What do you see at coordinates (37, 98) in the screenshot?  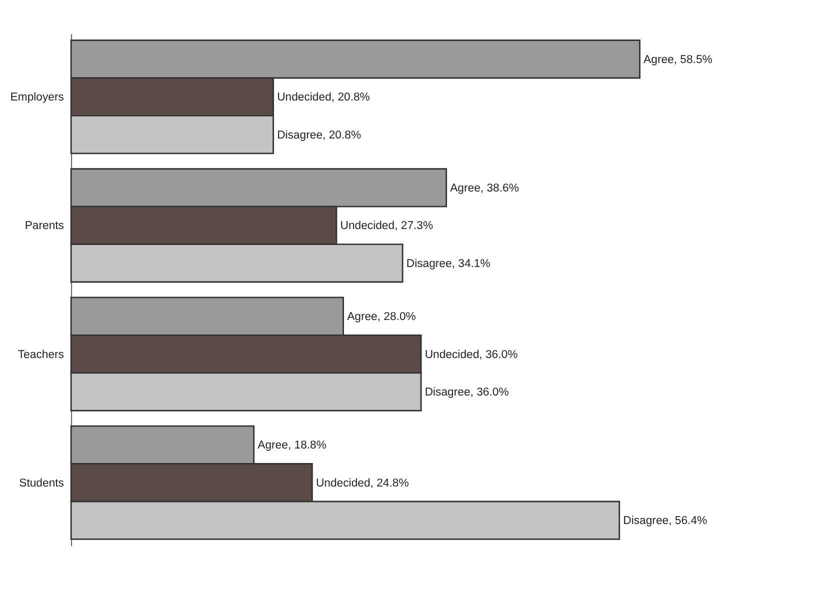 I see `y-tick-label: Employers` at bounding box center [37, 98].